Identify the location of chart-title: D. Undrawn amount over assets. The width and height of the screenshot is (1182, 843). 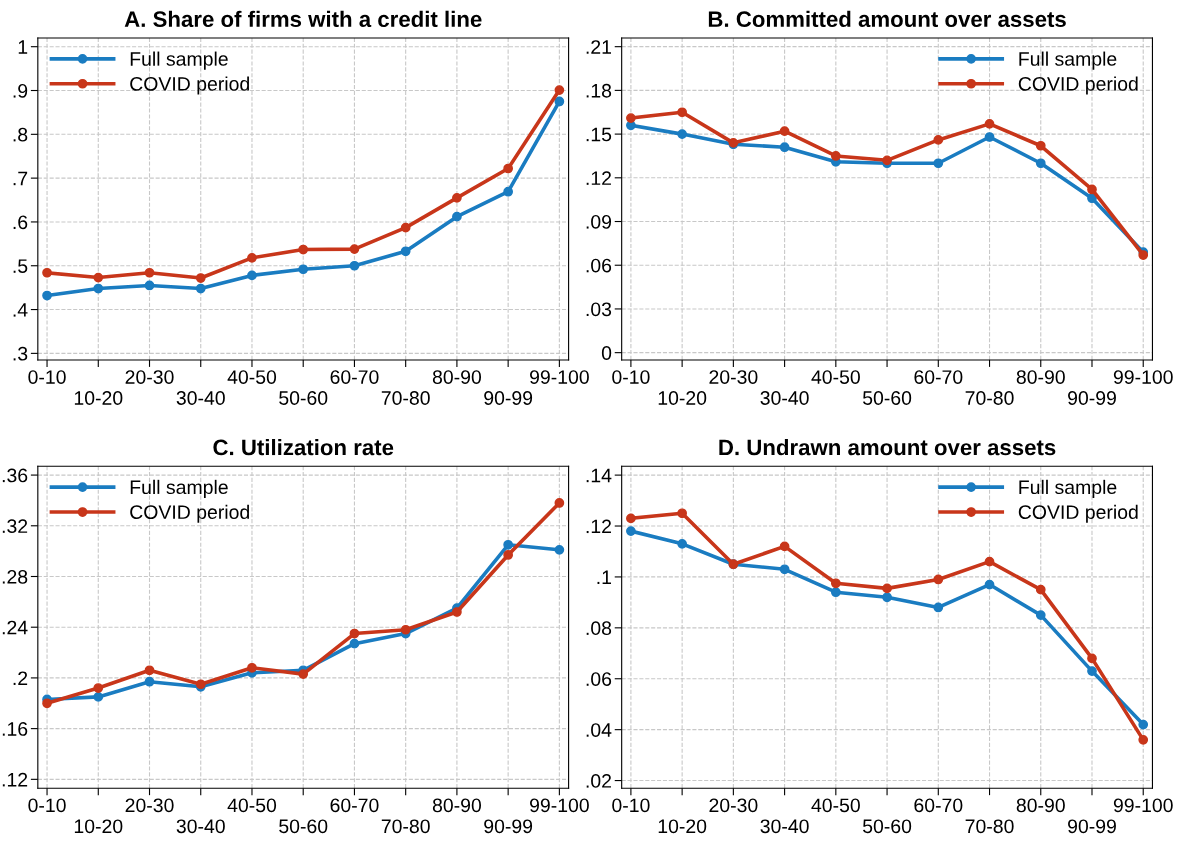
(887, 447).